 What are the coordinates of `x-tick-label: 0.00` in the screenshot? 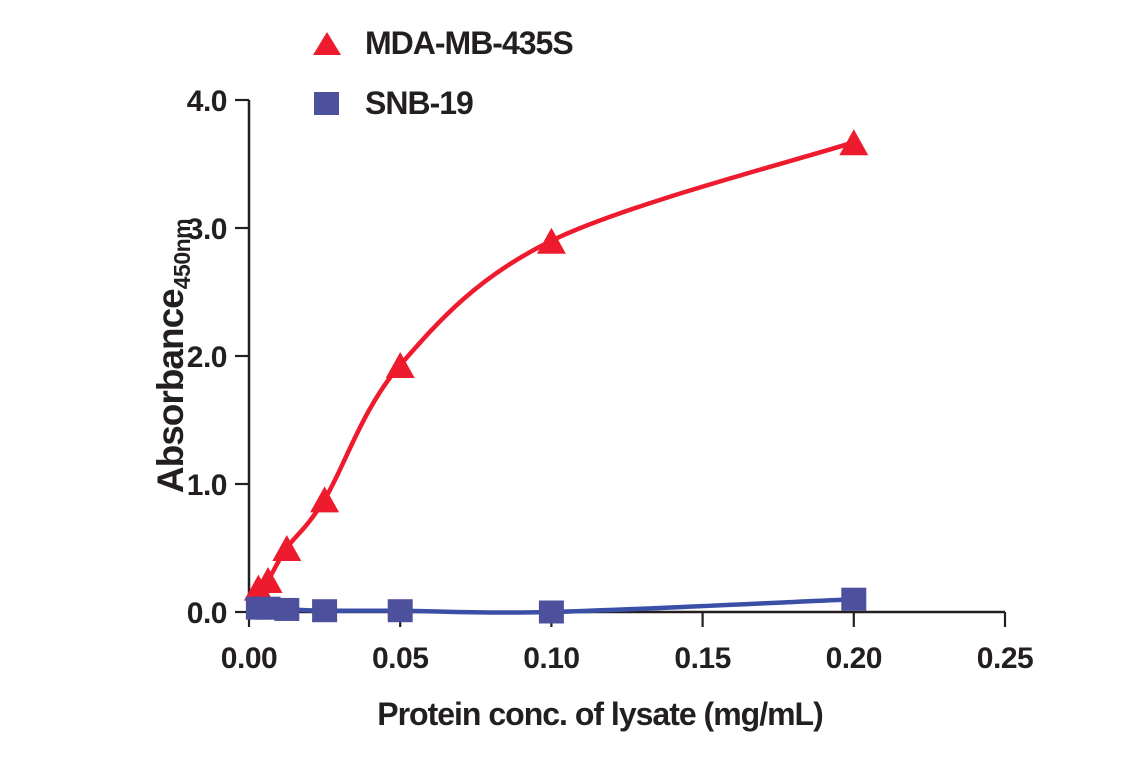 It's located at (249, 658).